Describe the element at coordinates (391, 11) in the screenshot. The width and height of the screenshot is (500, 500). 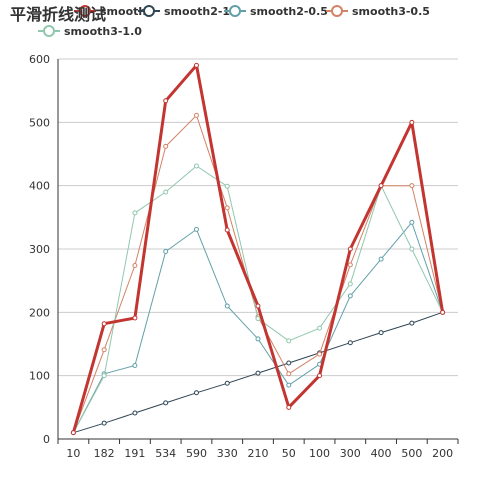
I see `legend-label: smooth3-0.5` at that location.